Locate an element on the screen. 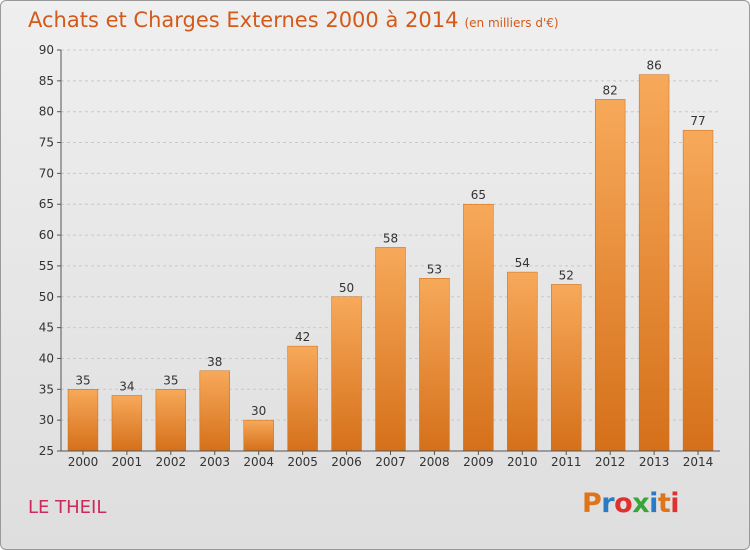 The width and height of the screenshot is (750, 550). logo-letter: o is located at coordinates (623, 503).